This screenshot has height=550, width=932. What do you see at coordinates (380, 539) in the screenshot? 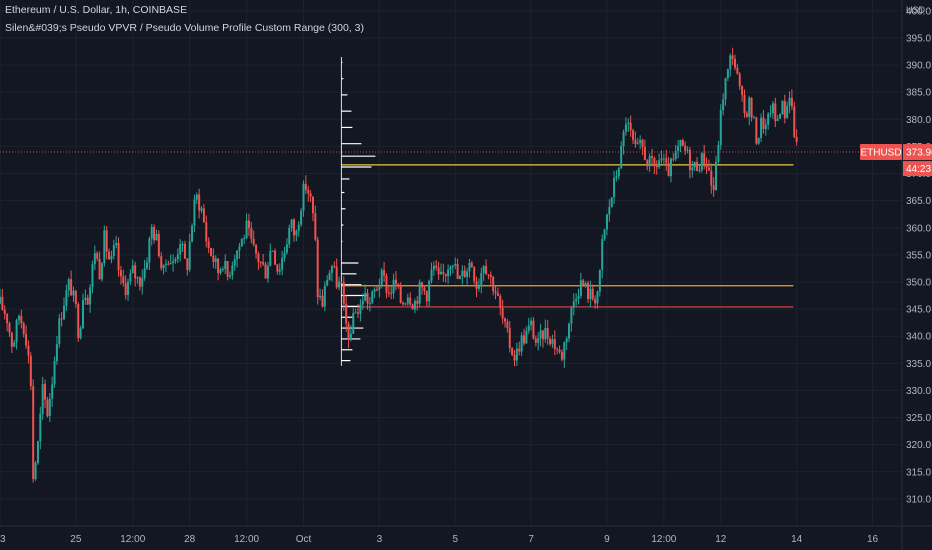
I see `x-tick-label: 3` at bounding box center [380, 539].